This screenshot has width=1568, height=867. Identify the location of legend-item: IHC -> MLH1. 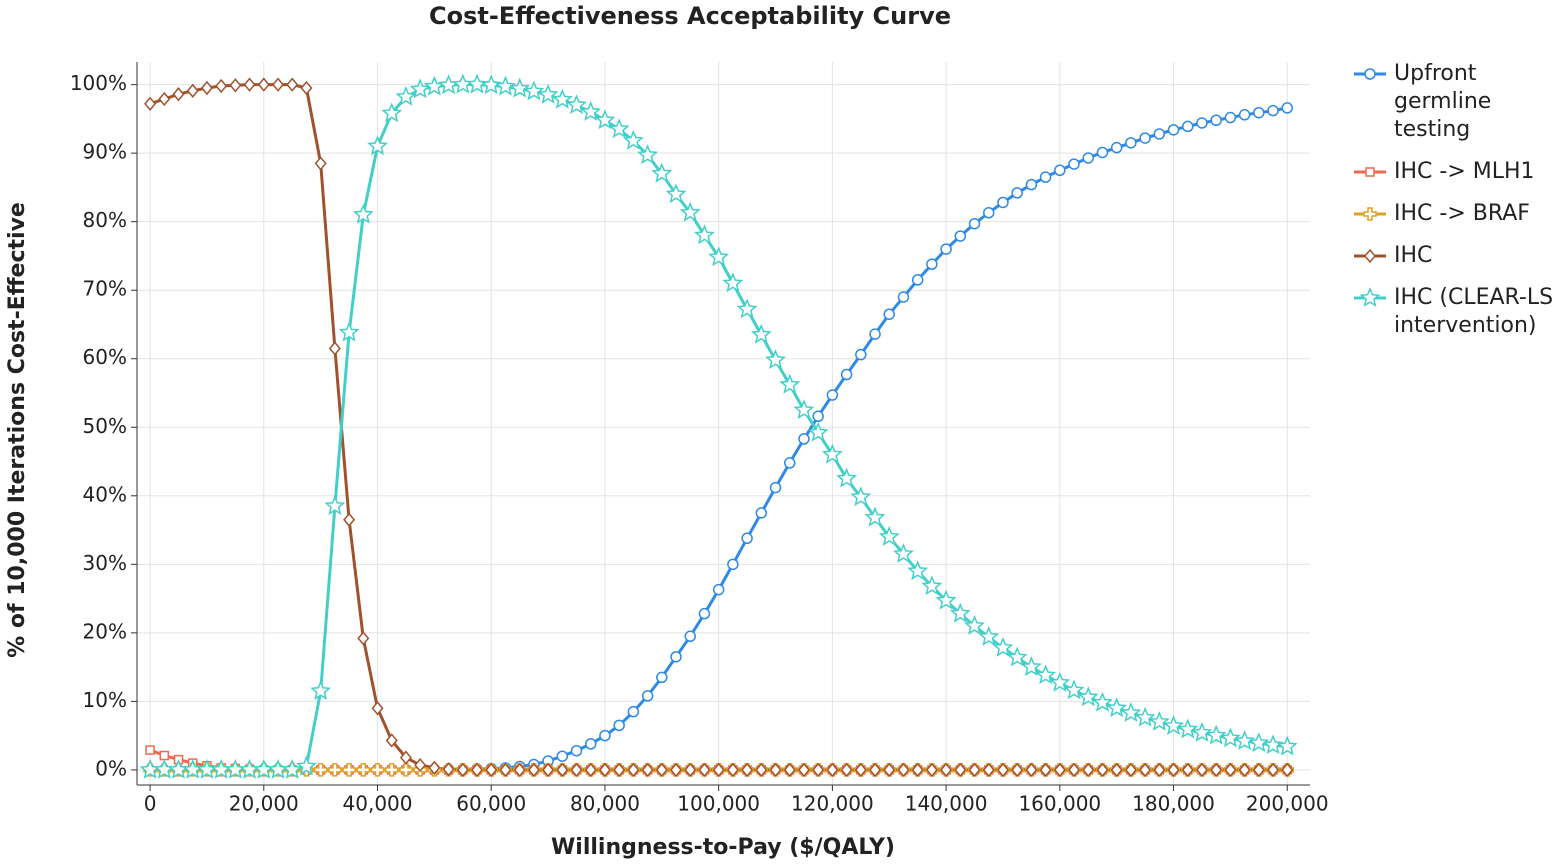
(1457, 172).